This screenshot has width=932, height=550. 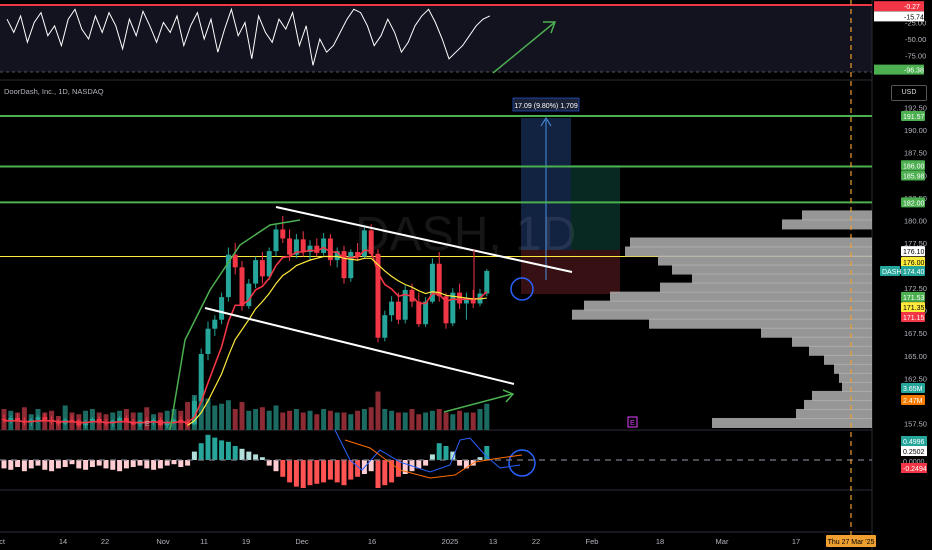 What do you see at coordinates (246, 541) in the screenshot?
I see `time-axis-tick: 19` at bounding box center [246, 541].